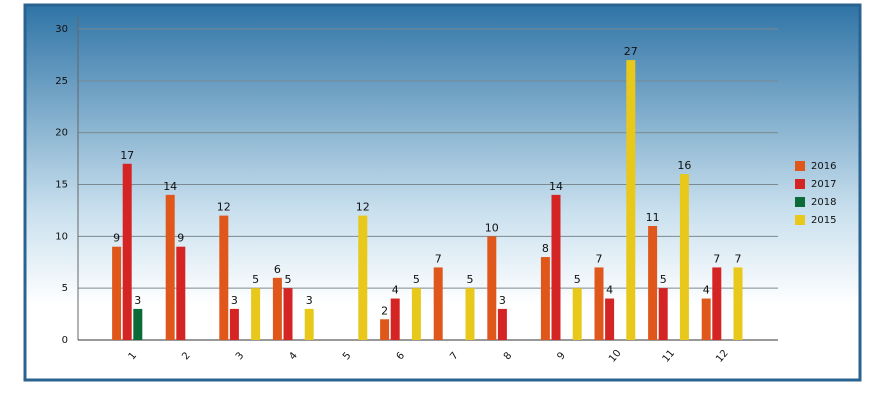  I want to click on y-tick-label: 15, so click(61, 185).